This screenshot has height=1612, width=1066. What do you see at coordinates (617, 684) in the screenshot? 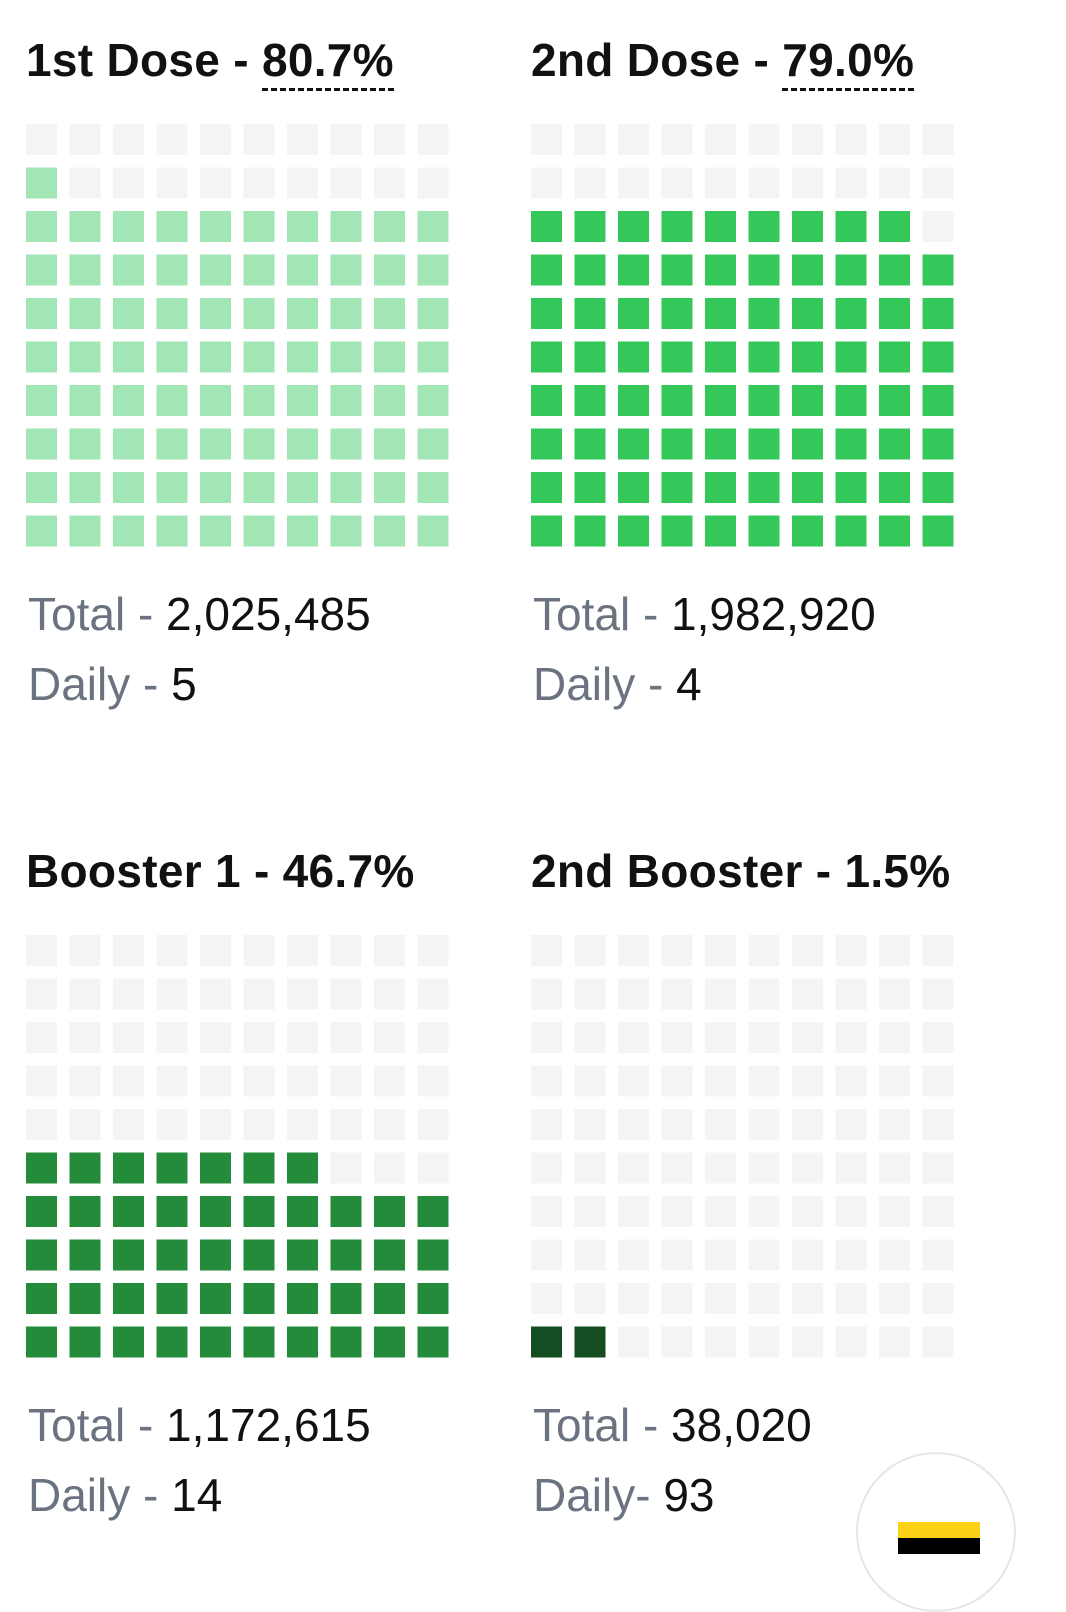
I see `daily-stat: Daily - 4` at bounding box center [617, 684].